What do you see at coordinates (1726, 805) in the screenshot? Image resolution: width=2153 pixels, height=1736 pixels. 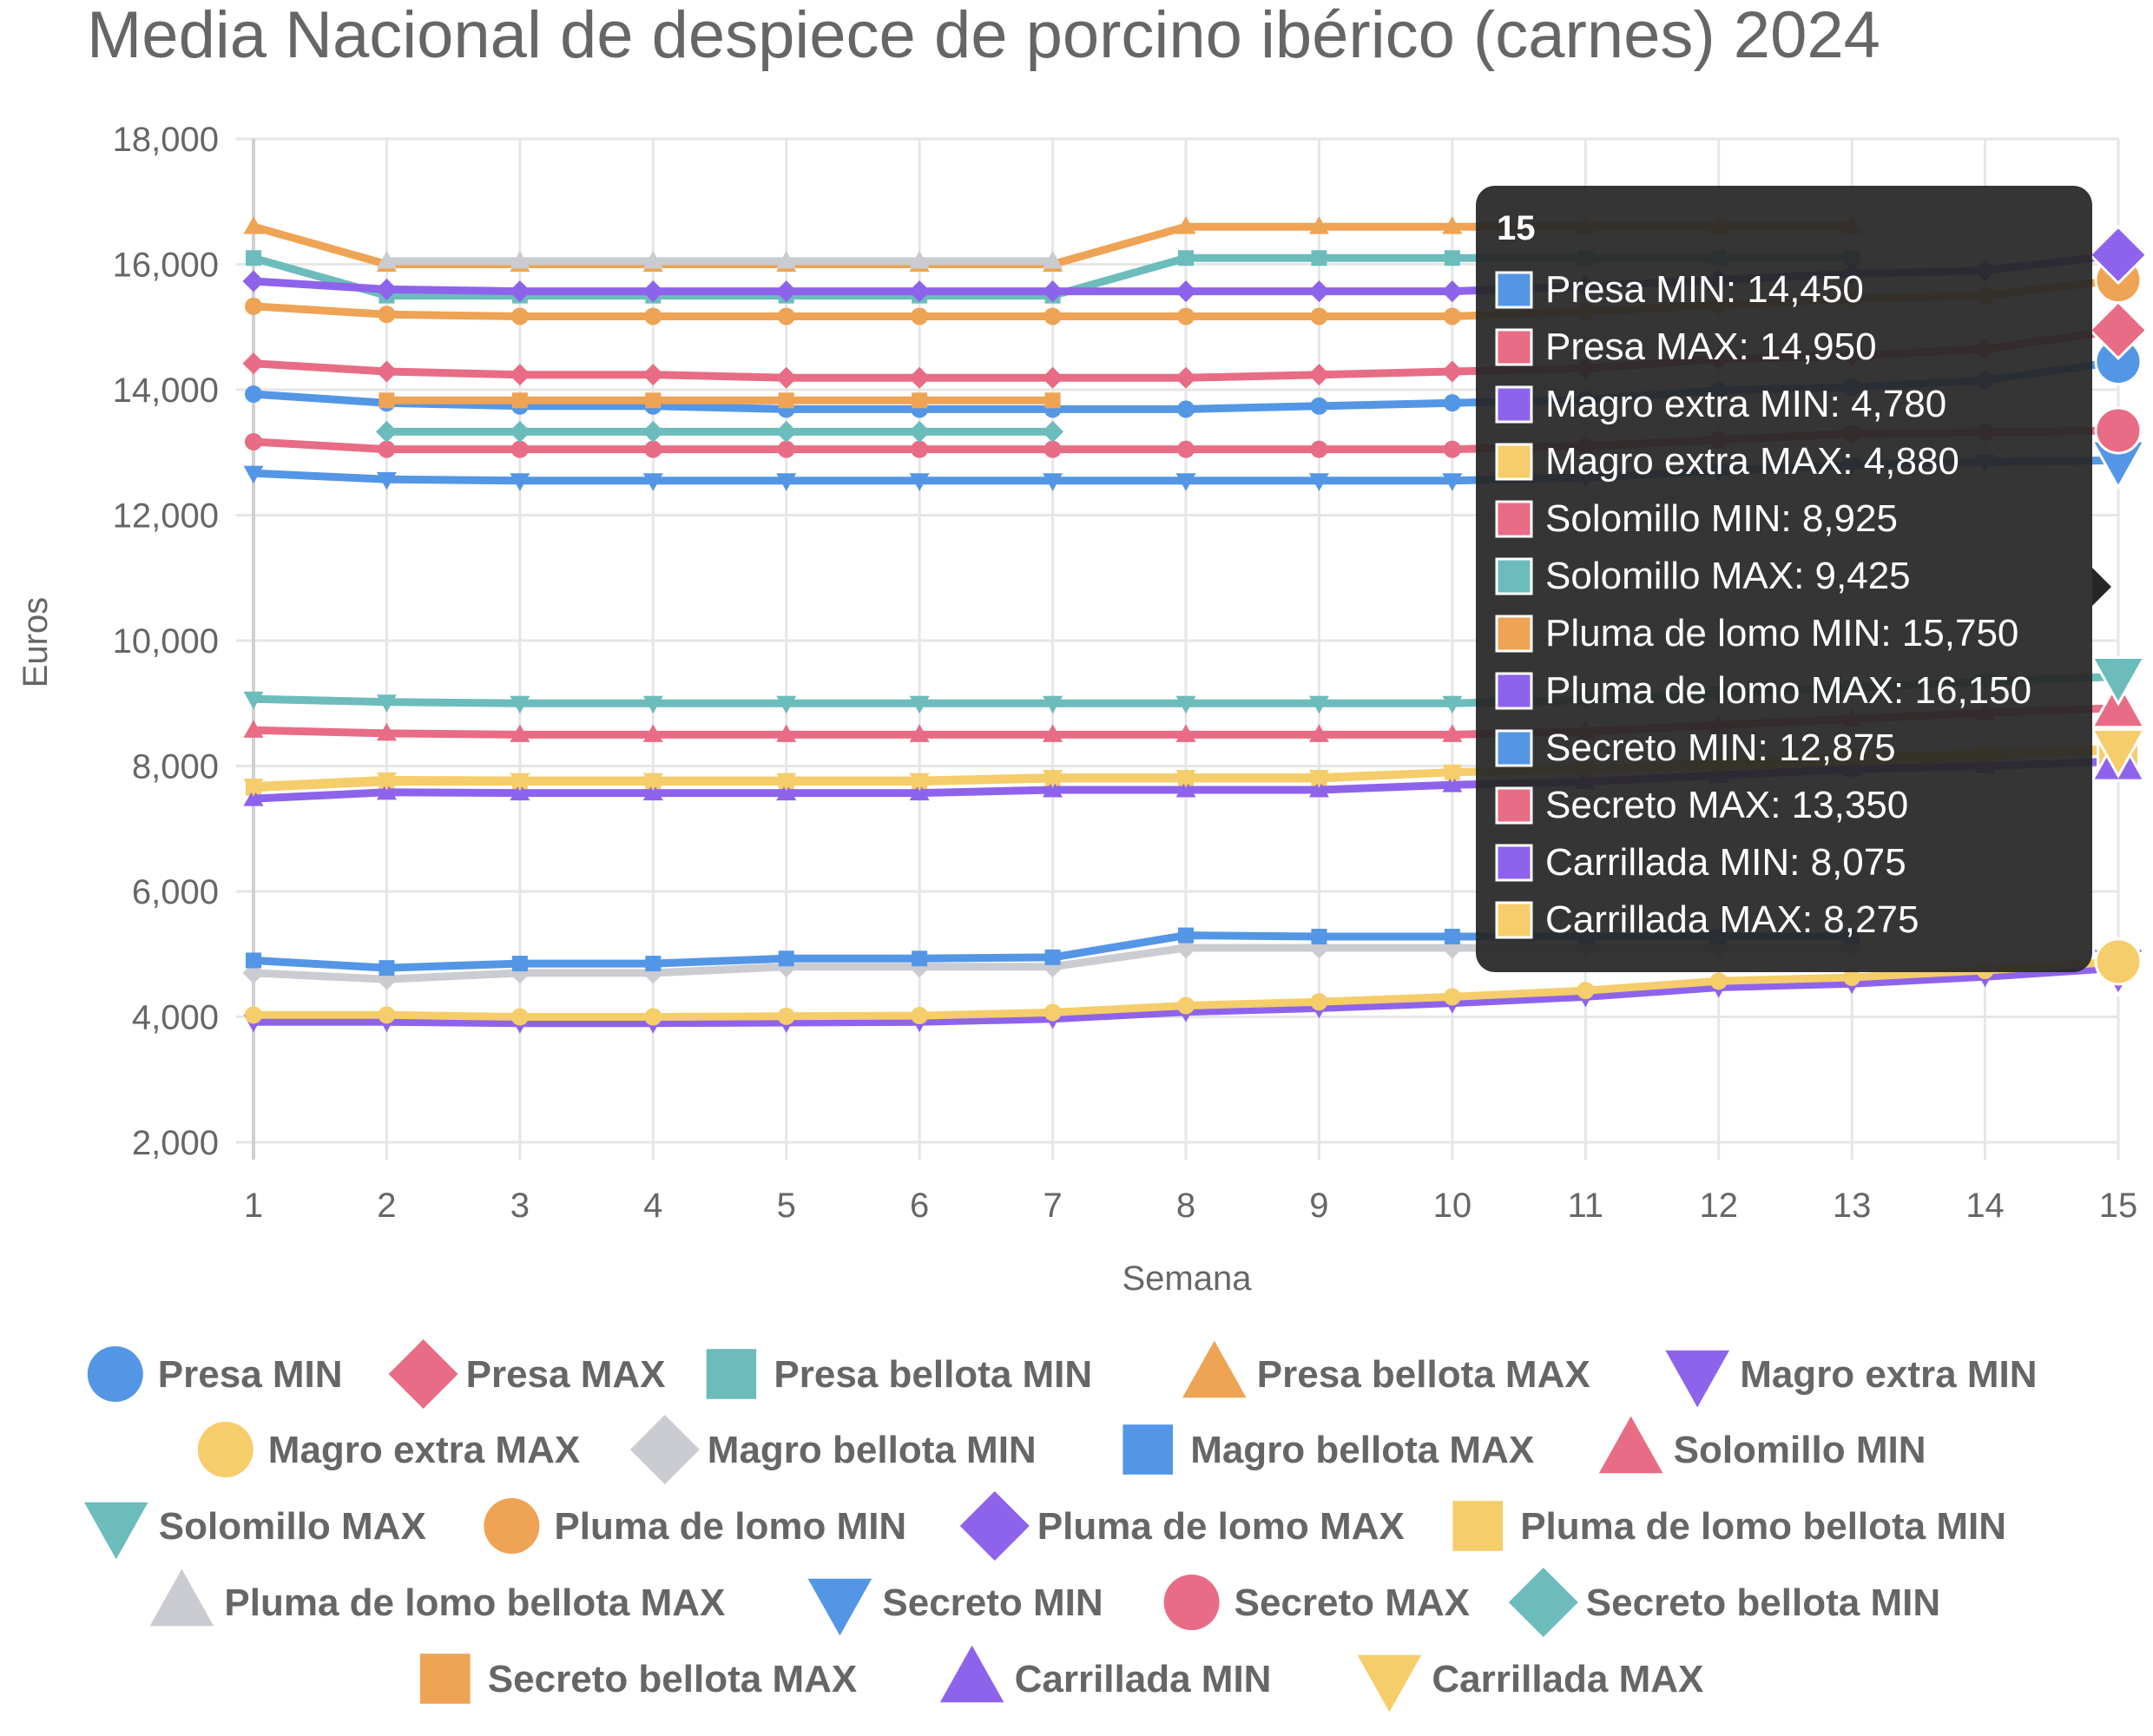 I see `tooltip-item: Secreto MAX: 13,350` at bounding box center [1726, 805].